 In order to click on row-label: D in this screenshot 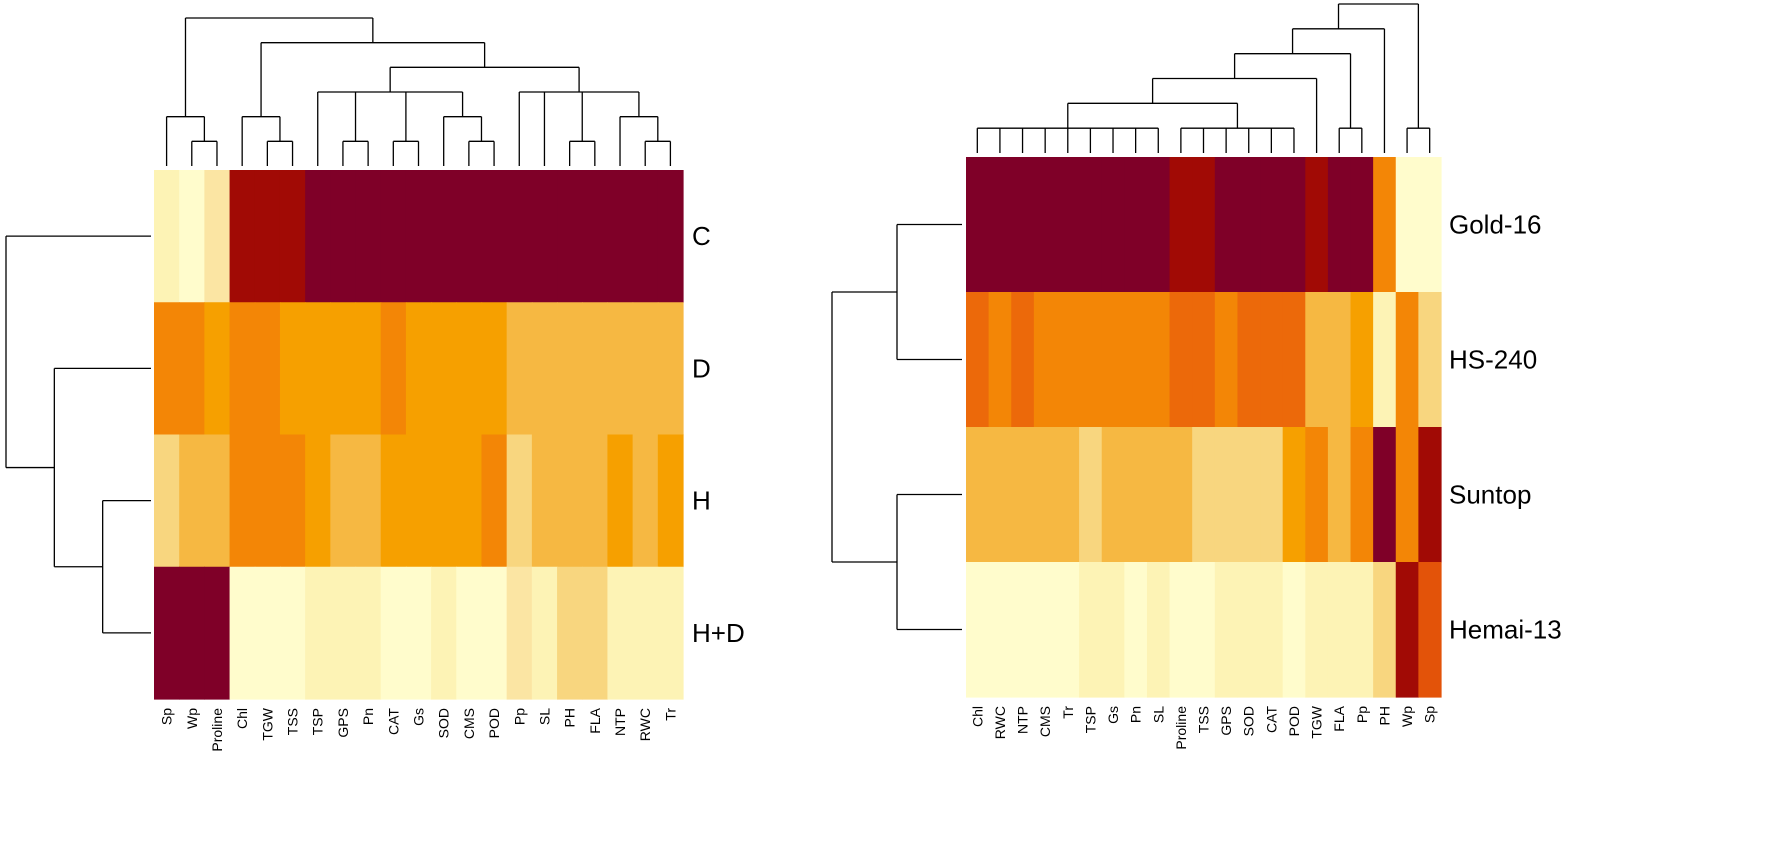, I will do `click(701, 368)`.